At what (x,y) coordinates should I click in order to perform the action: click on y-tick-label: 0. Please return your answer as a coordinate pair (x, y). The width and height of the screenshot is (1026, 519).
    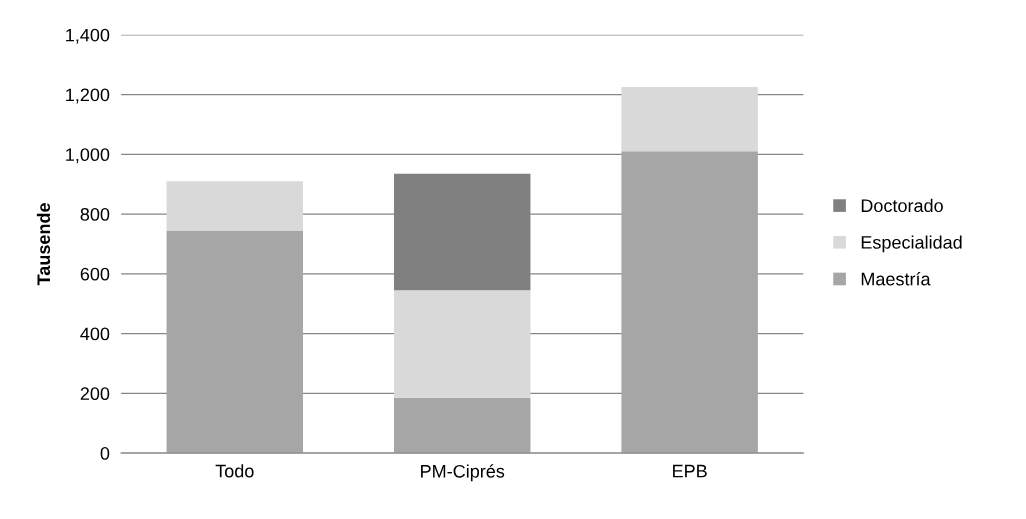
    Looking at the image, I should click on (105, 453).